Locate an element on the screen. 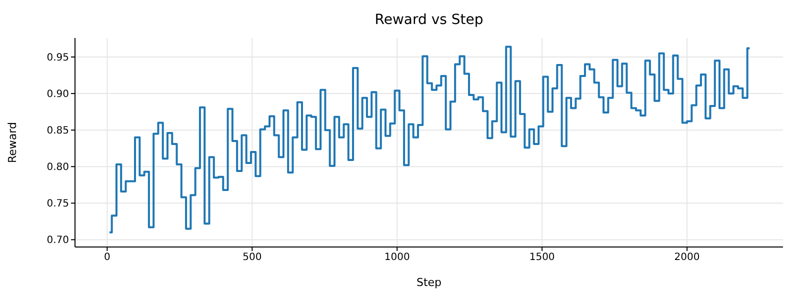  x-axis-title: Step is located at coordinates (429, 282).